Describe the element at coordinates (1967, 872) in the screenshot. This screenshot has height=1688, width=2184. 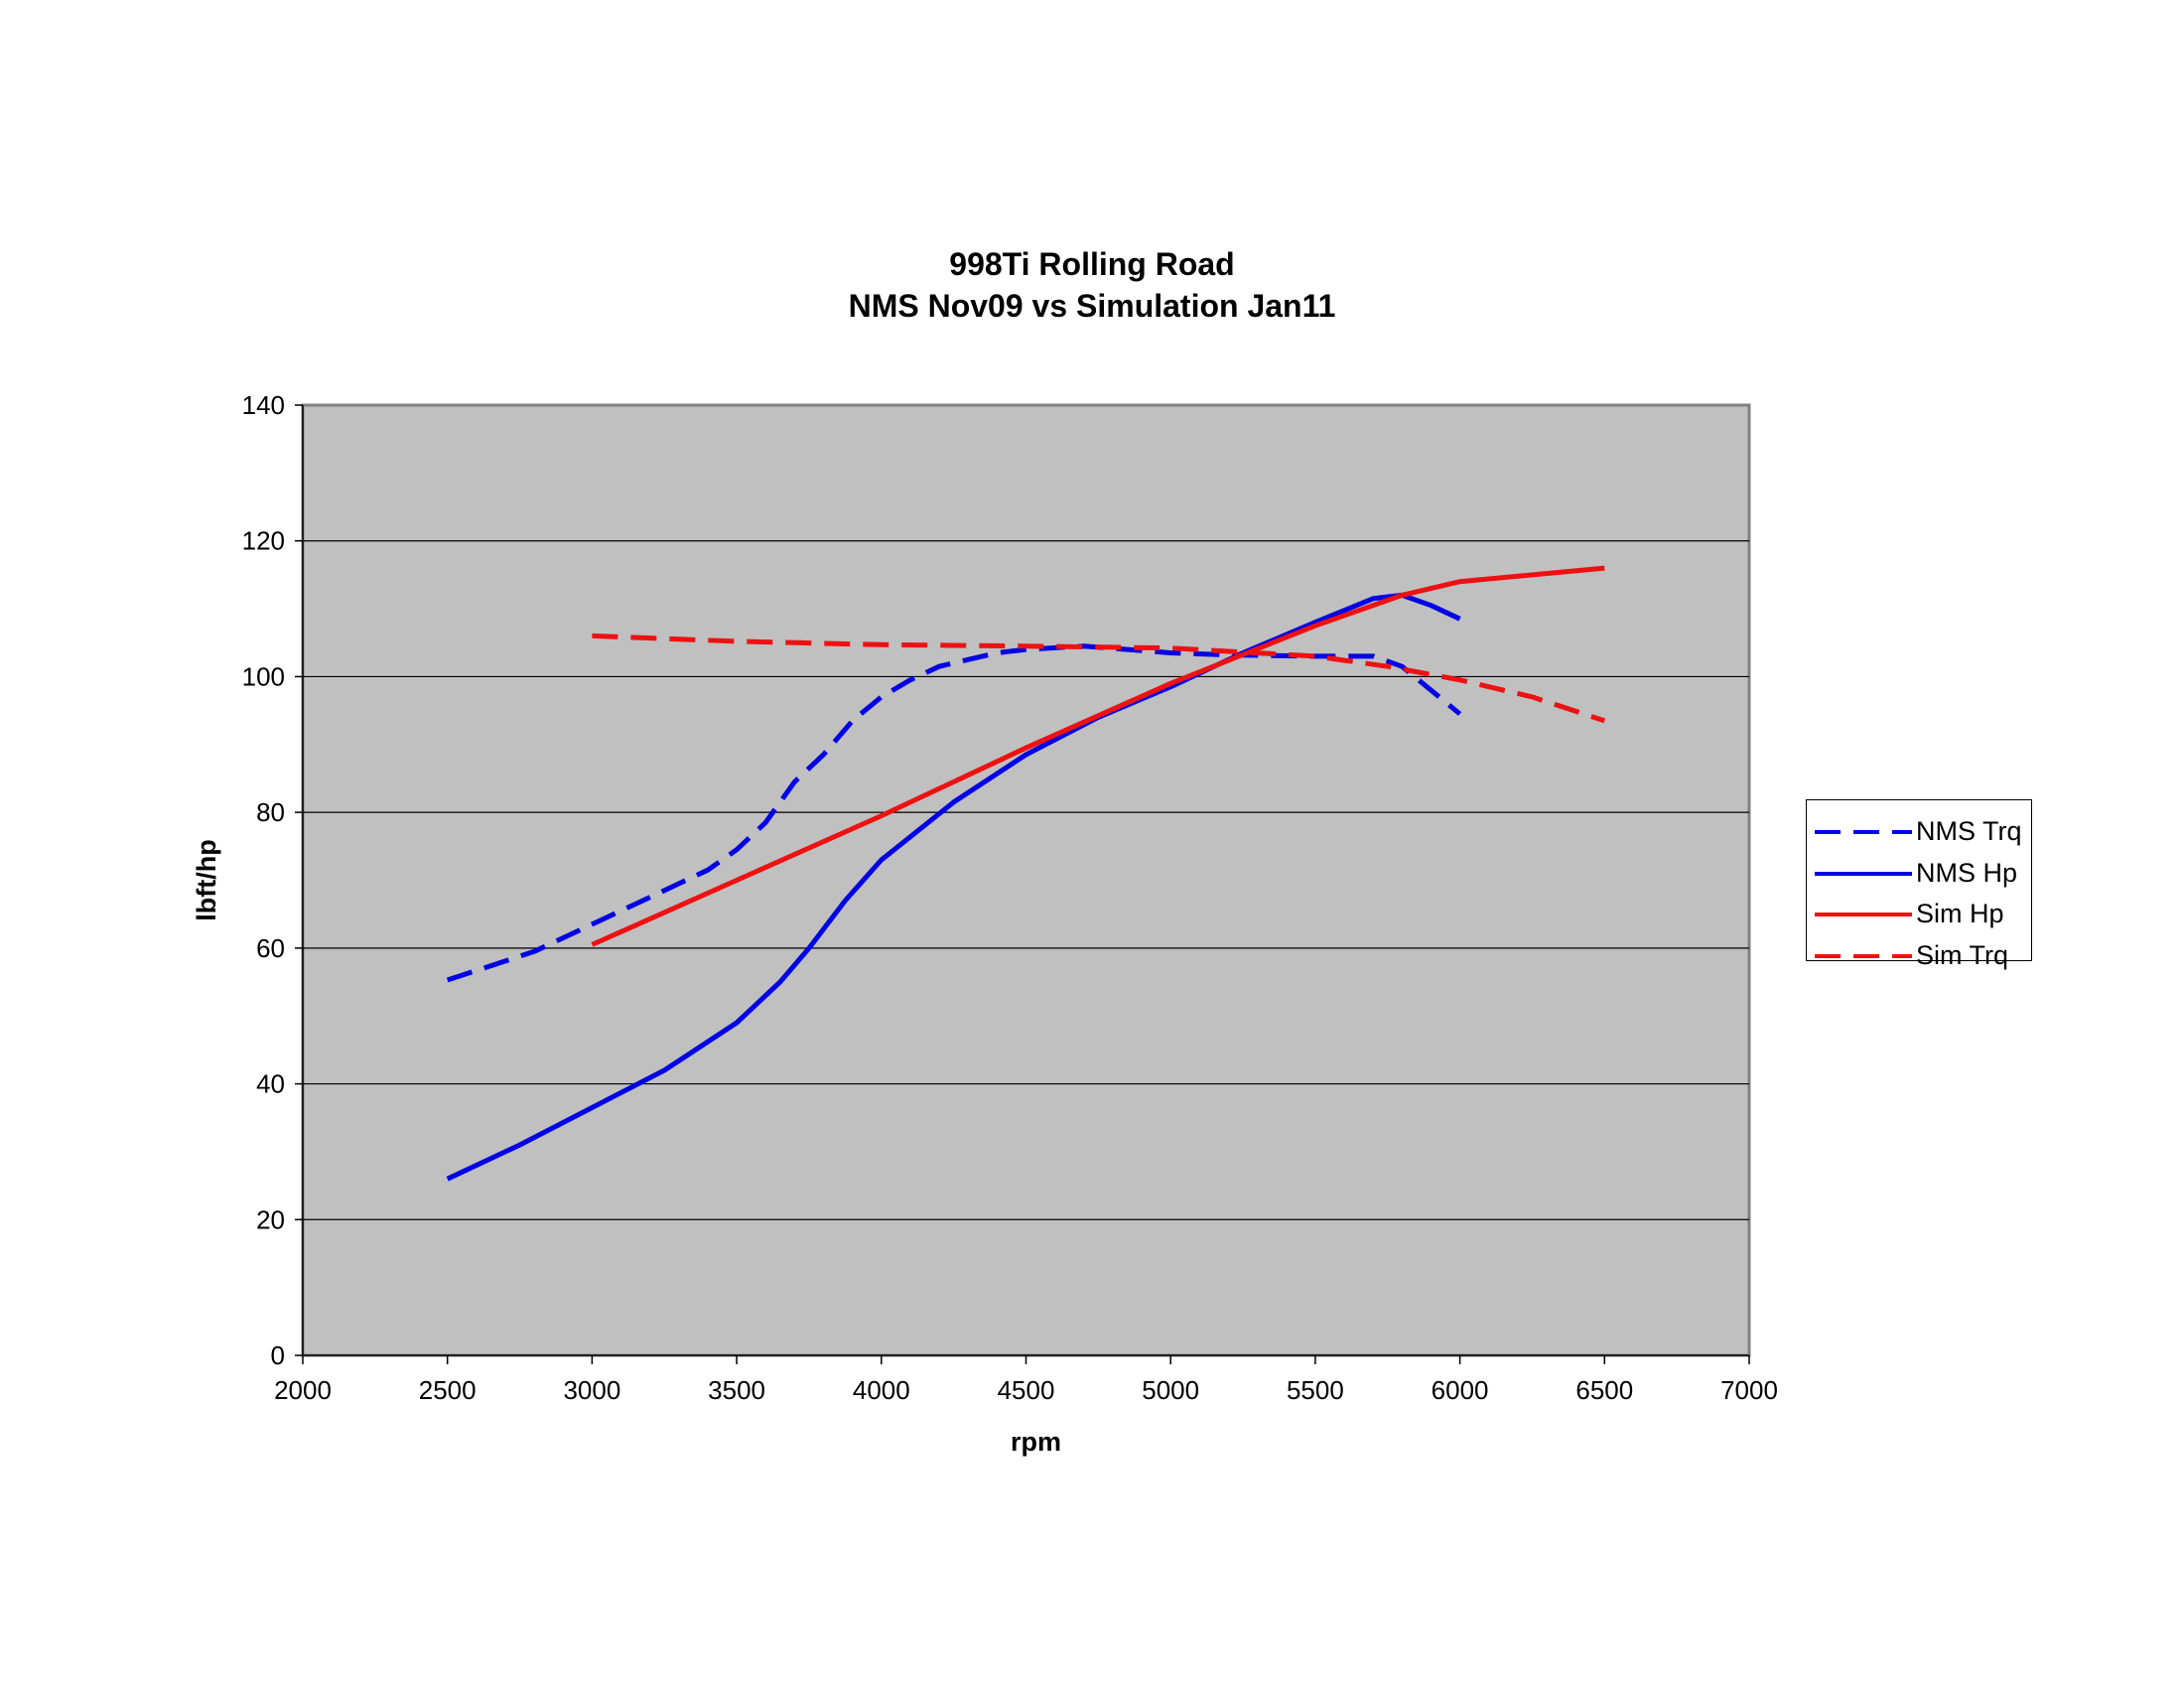
I see `legend-label: NMS Hp` at that location.